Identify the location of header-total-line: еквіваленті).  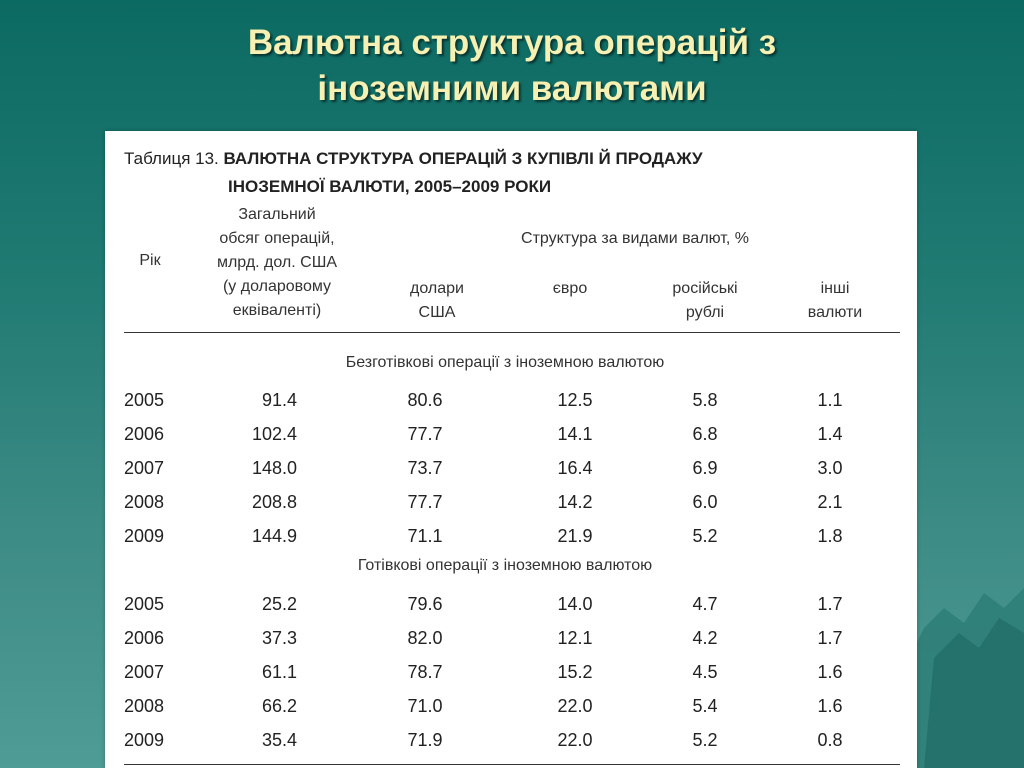
(277, 310).